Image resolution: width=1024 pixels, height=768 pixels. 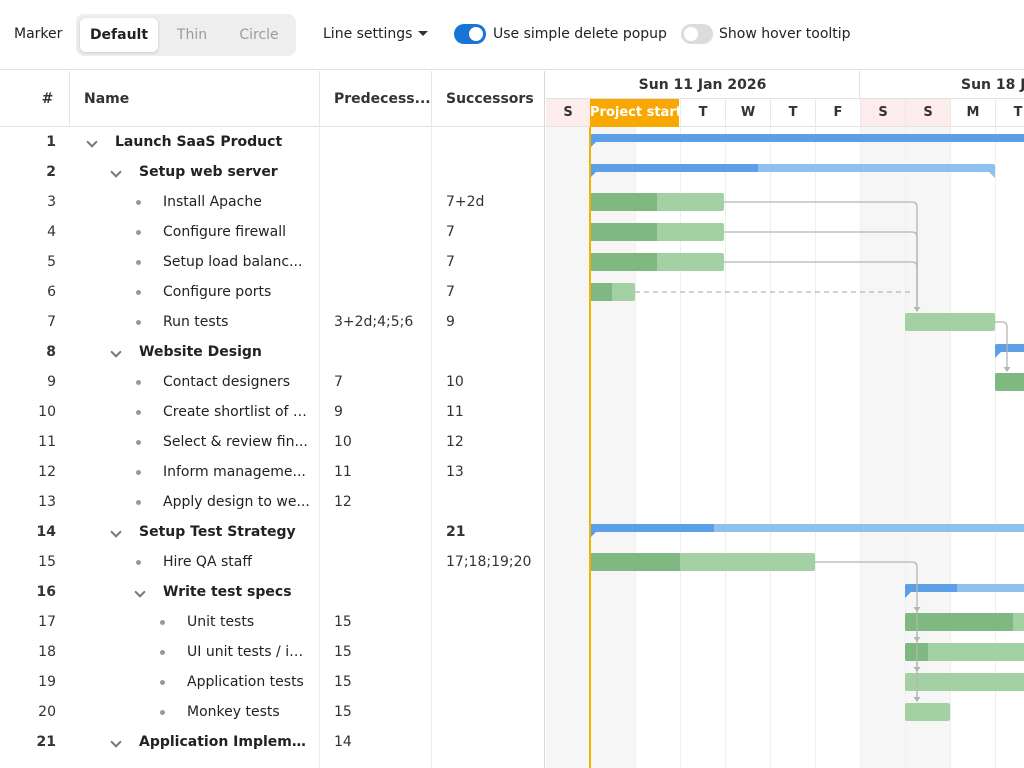 I want to click on predecessors-cell: 11, so click(x=343, y=472).